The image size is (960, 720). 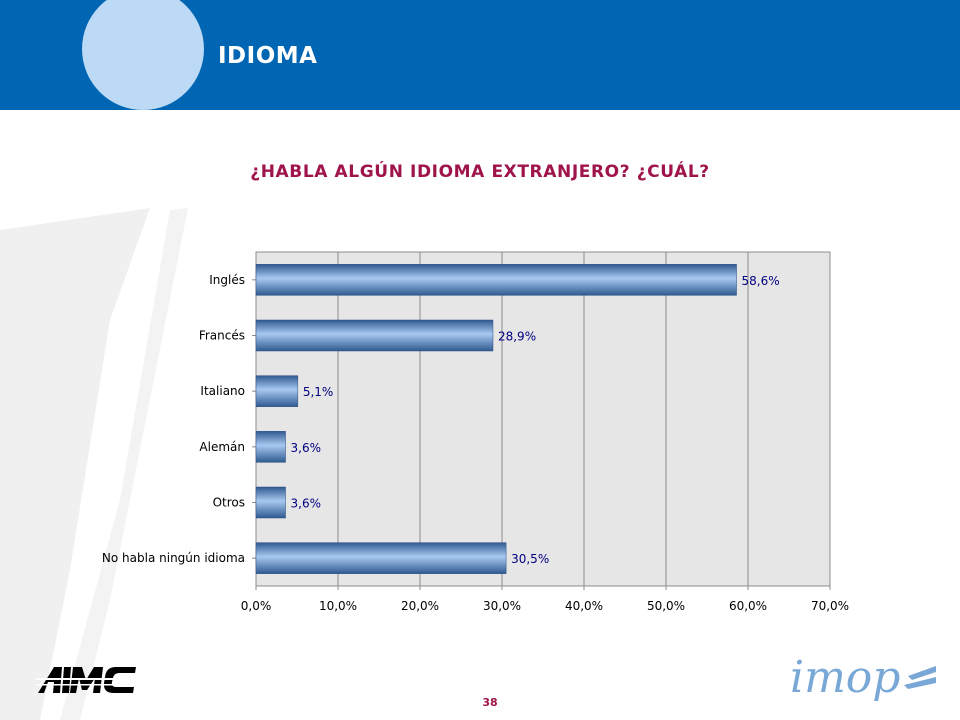 What do you see at coordinates (318, 392) in the screenshot?
I see `value-label: 5,1%` at bounding box center [318, 392].